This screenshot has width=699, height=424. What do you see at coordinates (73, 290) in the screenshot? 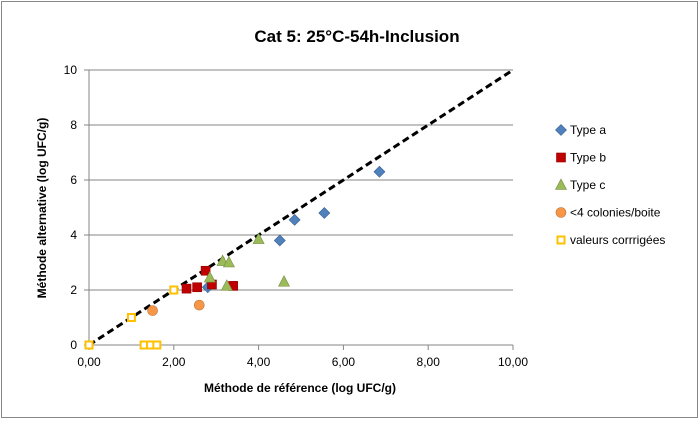
I see `y-tick-label: 2` at bounding box center [73, 290].